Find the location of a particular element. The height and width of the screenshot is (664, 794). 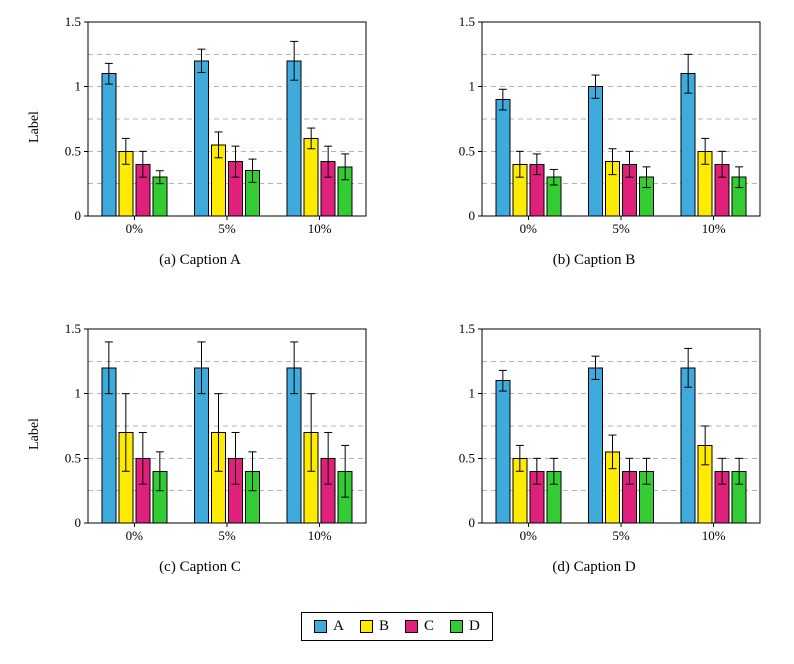

y-axis-label-c: Label is located at coordinates (35, 434).